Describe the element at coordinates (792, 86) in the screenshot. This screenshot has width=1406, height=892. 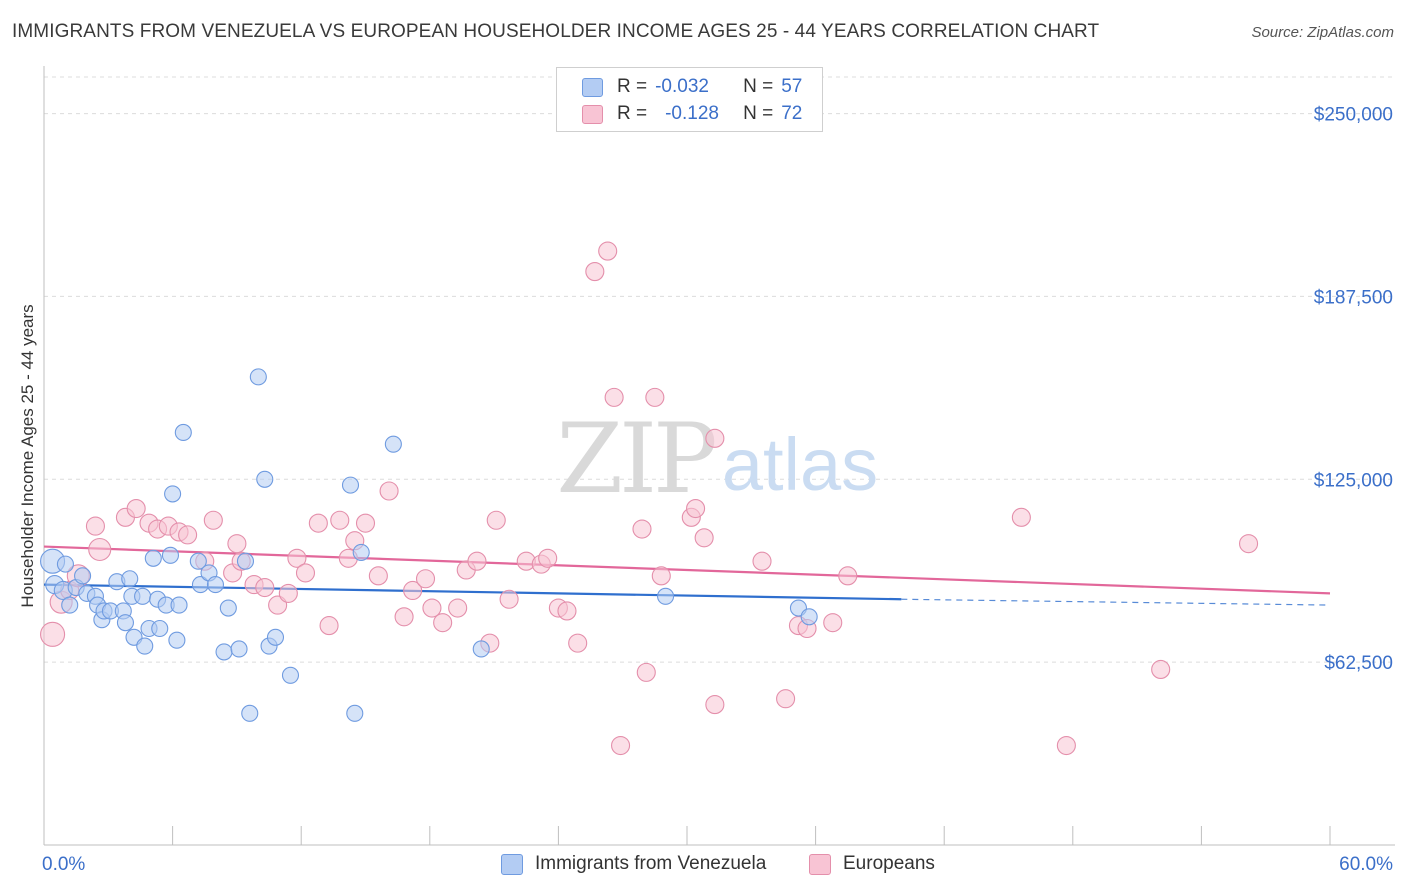
I see `legend-n-value: 57` at that location.